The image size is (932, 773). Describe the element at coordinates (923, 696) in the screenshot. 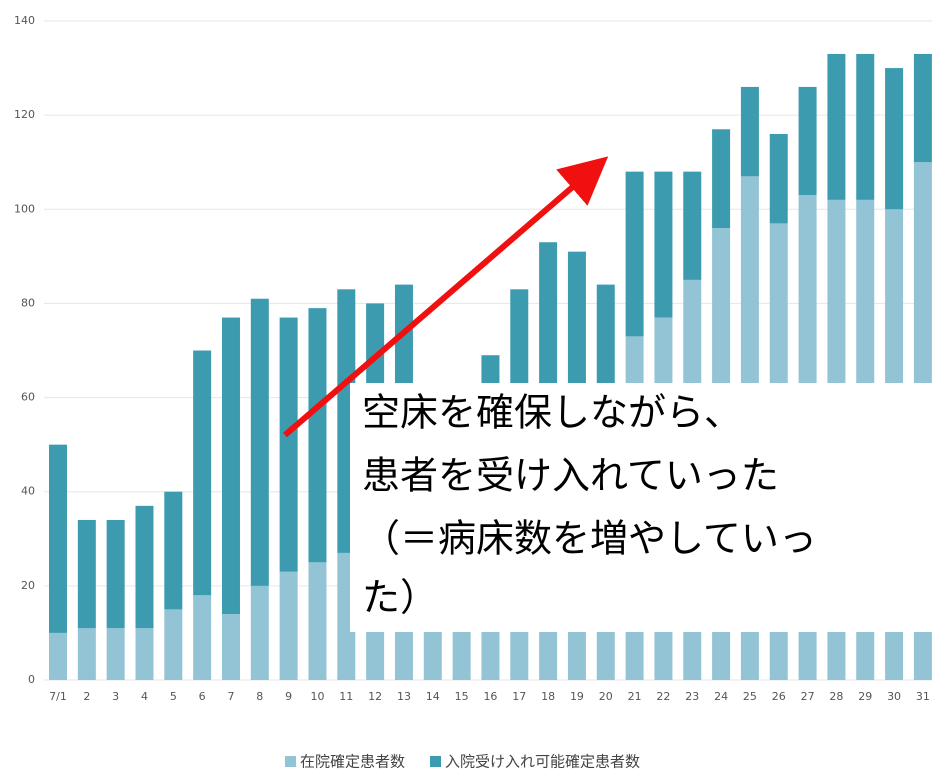

I see `x-tick-label: 31` at that location.